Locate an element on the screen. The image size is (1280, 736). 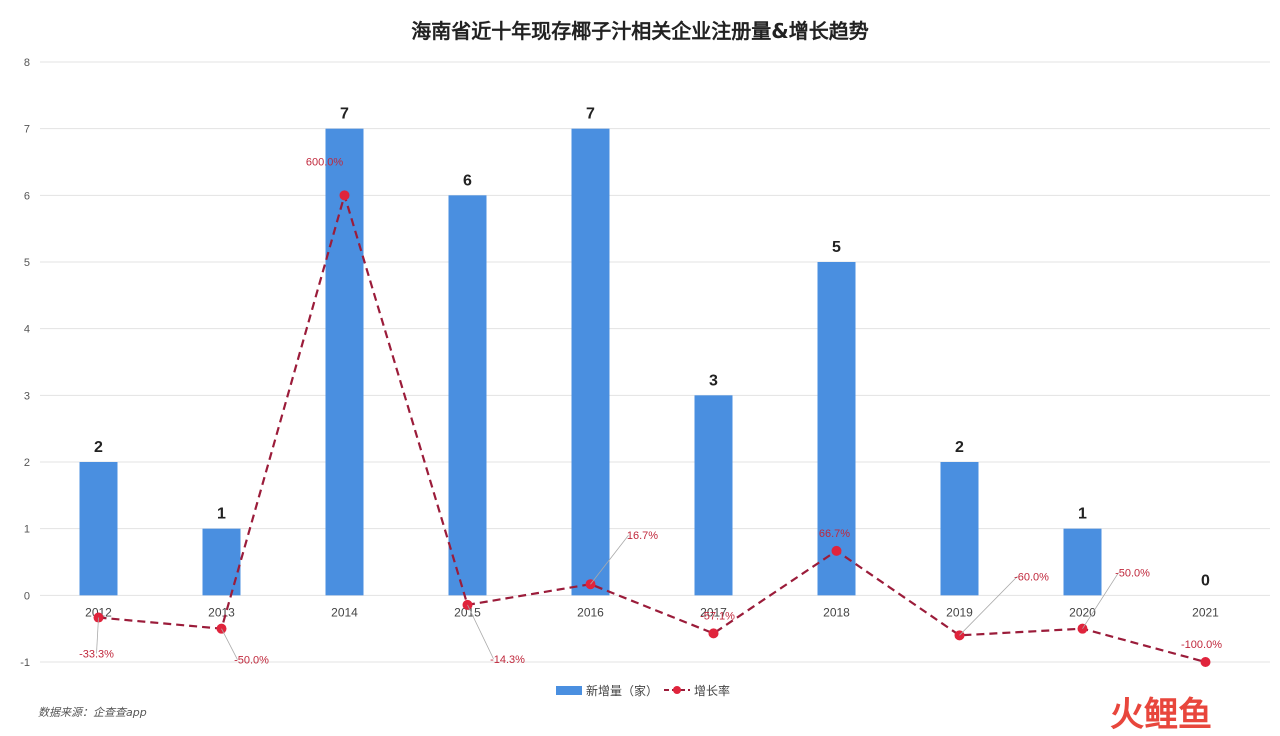
legend: 新增量（家） 增长率 is located at coordinates (643, 690).